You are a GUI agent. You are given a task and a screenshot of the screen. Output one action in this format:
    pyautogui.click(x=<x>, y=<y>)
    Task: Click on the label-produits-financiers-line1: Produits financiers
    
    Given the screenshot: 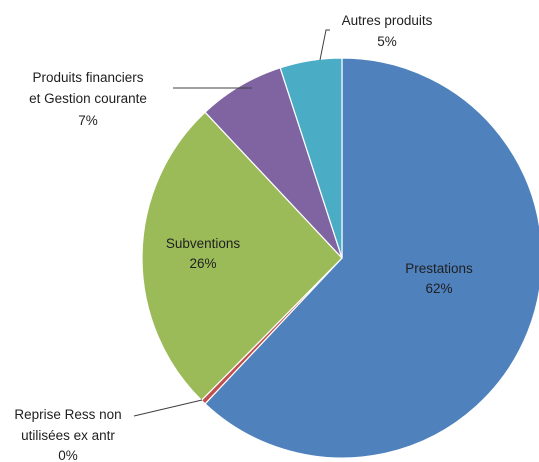 What is the action you would take?
    pyautogui.click(x=87, y=77)
    